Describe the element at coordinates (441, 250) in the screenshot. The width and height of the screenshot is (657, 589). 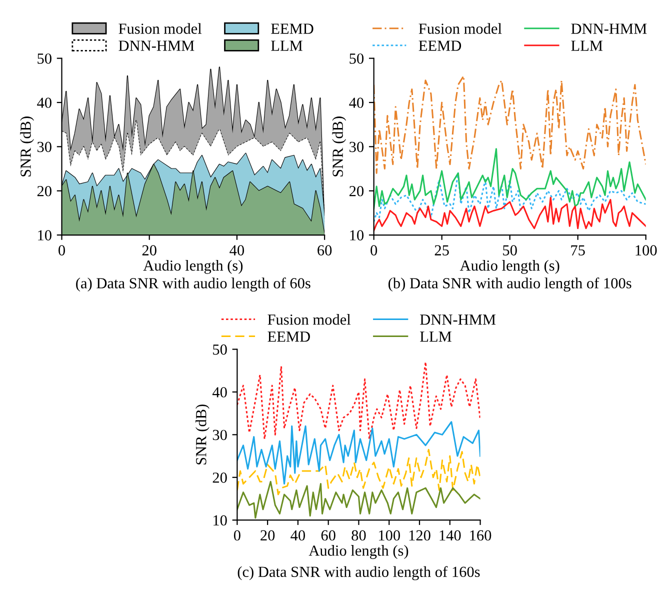
I see `x-tick-label: 25` at that location.